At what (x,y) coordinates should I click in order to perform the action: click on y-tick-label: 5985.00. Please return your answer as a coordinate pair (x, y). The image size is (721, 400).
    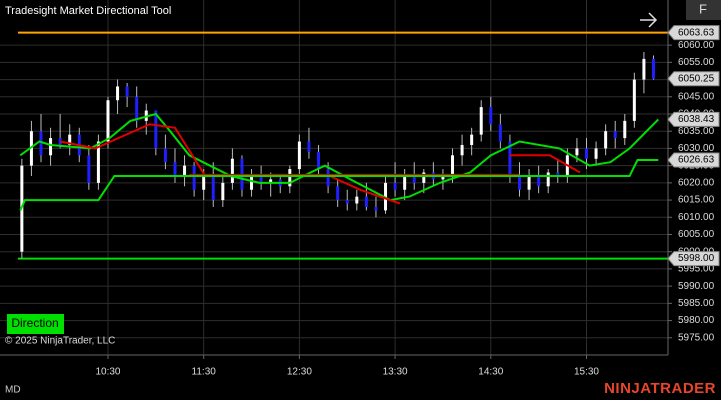
    Looking at the image, I should click on (696, 303).